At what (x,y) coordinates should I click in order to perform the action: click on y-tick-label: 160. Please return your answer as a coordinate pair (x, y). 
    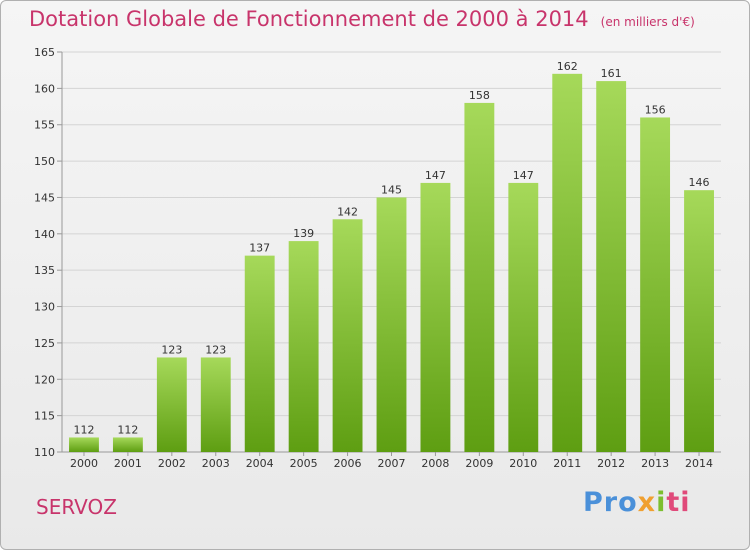
    Looking at the image, I should click on (44, 88).